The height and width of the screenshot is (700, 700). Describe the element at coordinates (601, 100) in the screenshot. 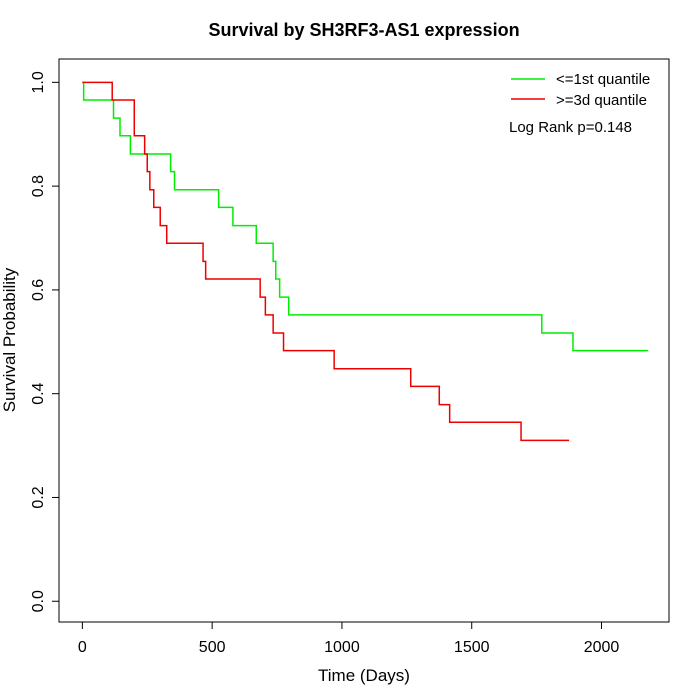

I see `legend-label-series-2: >=3d quantile` at that location.